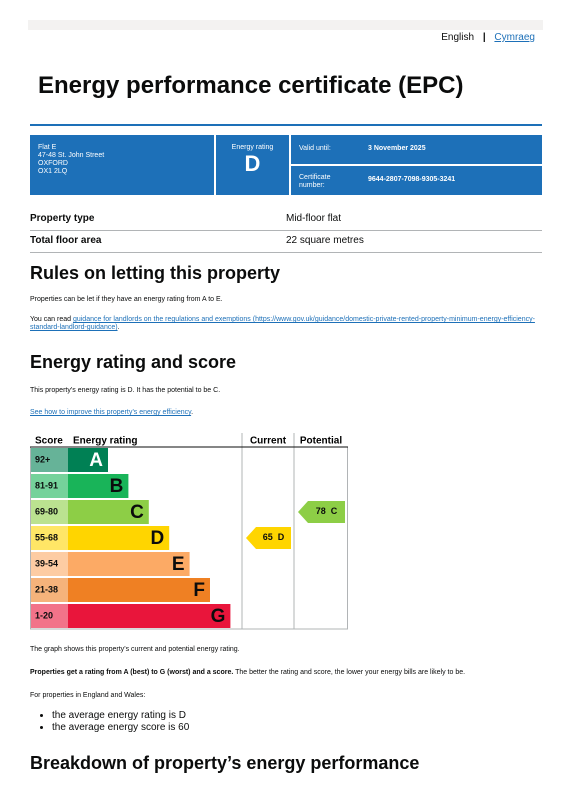 This screenshot has height=800, width=568. I want to click on potential-arrow, so click(321, 512).